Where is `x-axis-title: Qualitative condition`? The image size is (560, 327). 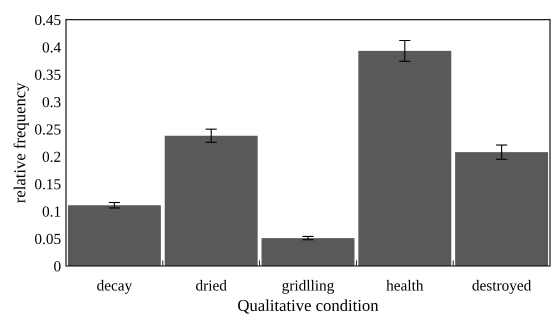 x-axis-title: Qualitative condition is located at coordinates (308, 306).